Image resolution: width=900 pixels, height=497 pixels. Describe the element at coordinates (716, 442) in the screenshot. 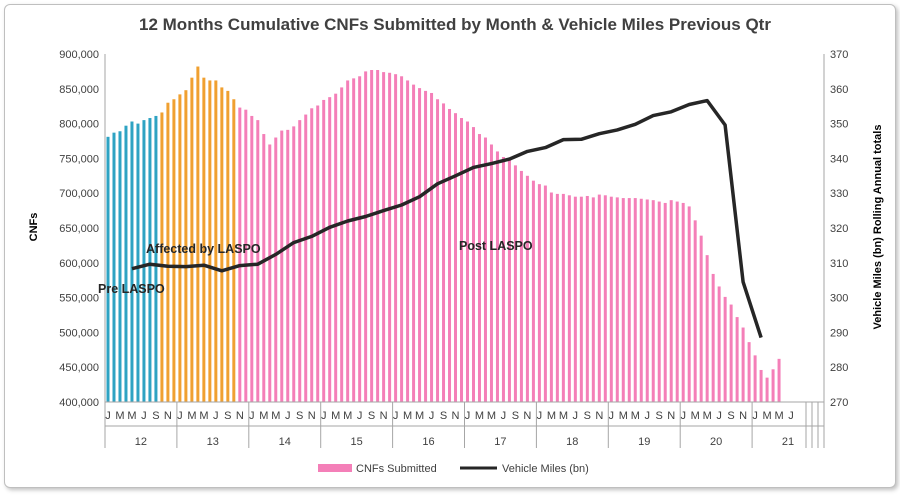

I see `x-year-label: 20` at that location.